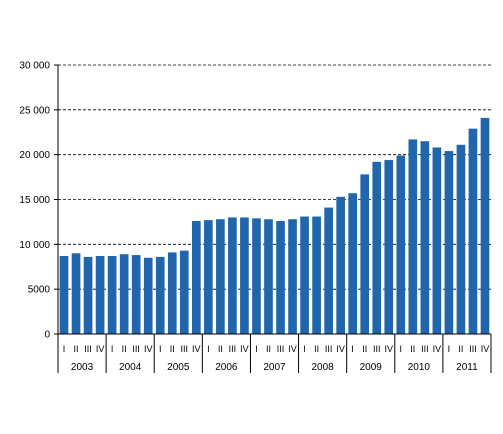  Describe the element at coordinates (82, 367) in the screenshot. I see `year-label: 2003` at that location.